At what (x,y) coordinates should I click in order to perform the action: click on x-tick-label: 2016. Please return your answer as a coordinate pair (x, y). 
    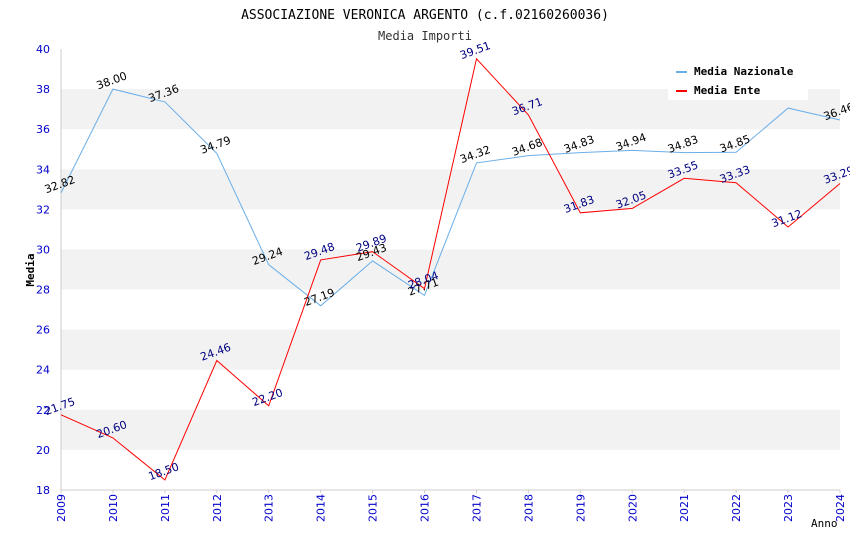
    Looking at the image, I should click on (425, 508).